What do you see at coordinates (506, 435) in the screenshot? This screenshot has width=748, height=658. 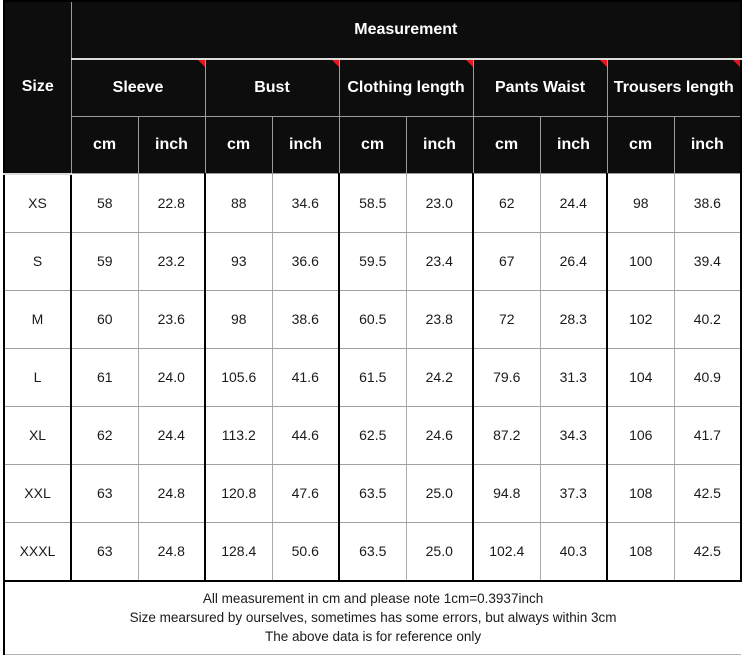 I see `value-cell: 87.2` at bounding box center [506, 435].